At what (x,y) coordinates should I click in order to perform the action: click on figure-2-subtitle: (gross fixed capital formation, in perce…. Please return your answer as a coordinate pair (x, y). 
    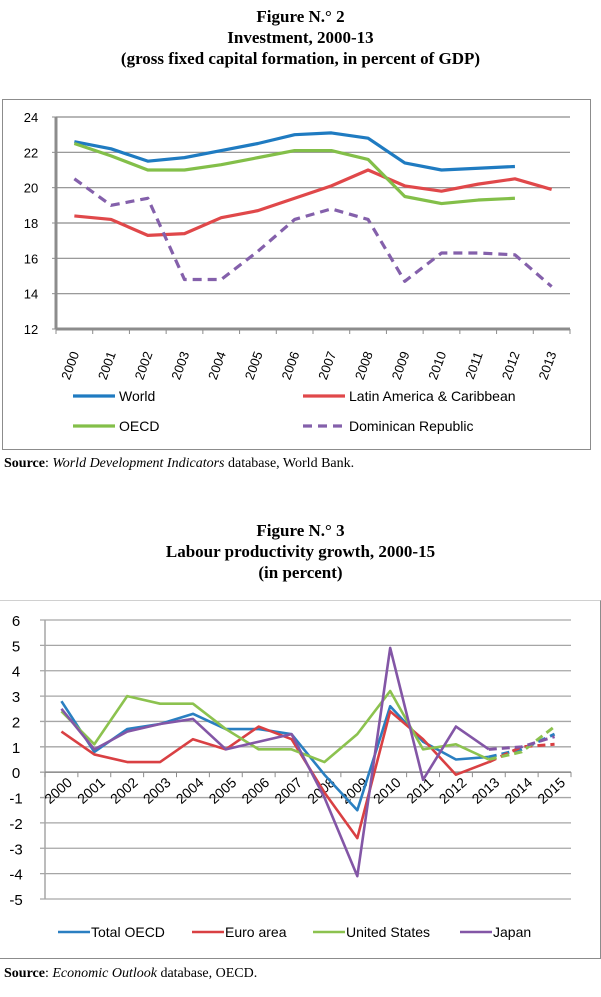
    Looking at the image, I should click on (300, 58).